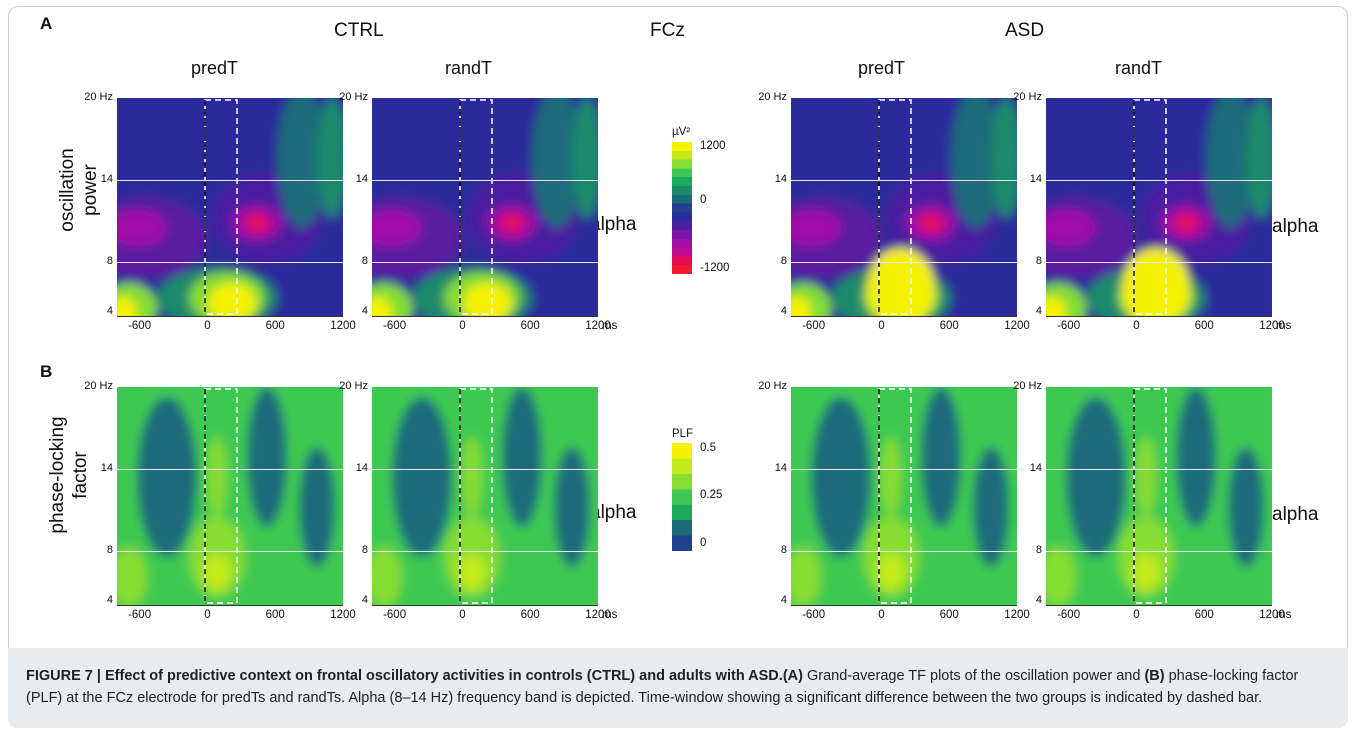 This screenshot has width=1357, height=740. What do you see at coordinates (1295, 226) in the screenshot?
I see `band-label-asd-power: alpha` at bounding box center [1295, 226].